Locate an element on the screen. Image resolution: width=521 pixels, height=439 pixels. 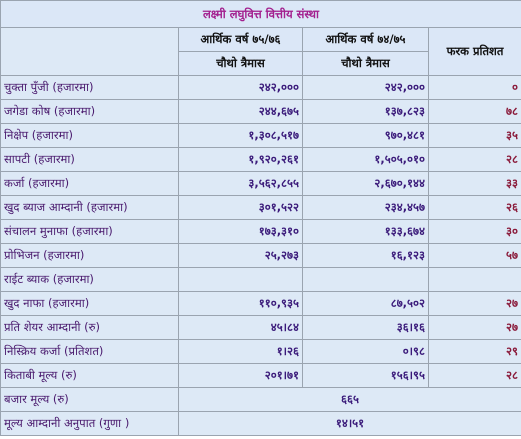
table-row: सापटी (हजारमा) १,९२०,२६१ १,५०५,०१० २८ is located at coordinates (260, 159).